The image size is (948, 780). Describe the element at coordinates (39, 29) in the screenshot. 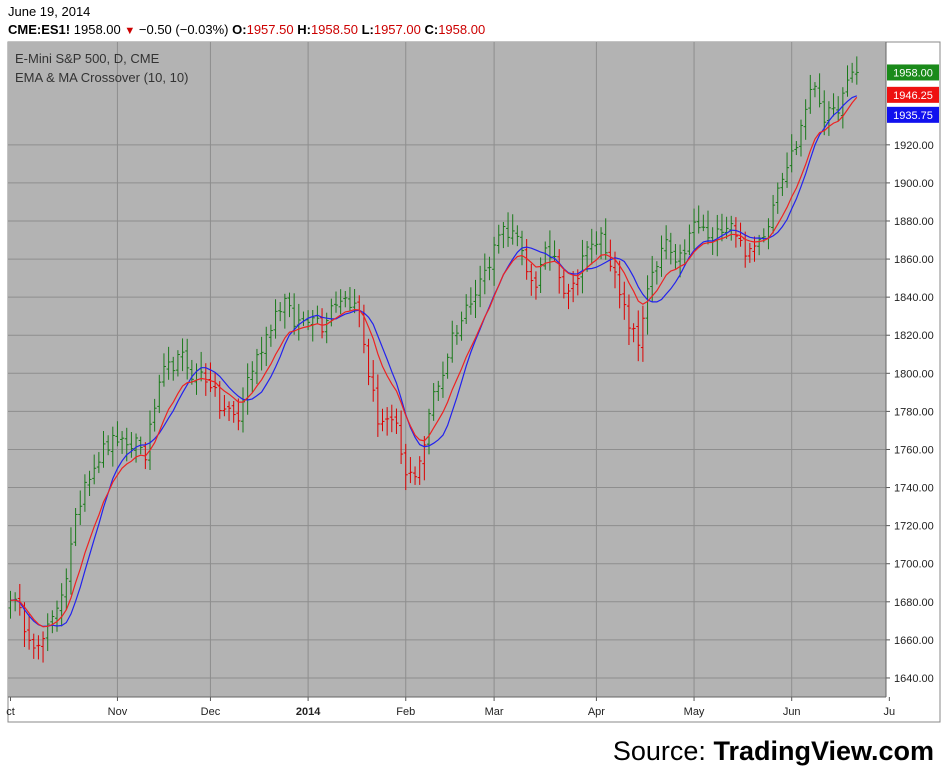

I see `symbol: CME:ES1!` at that location.